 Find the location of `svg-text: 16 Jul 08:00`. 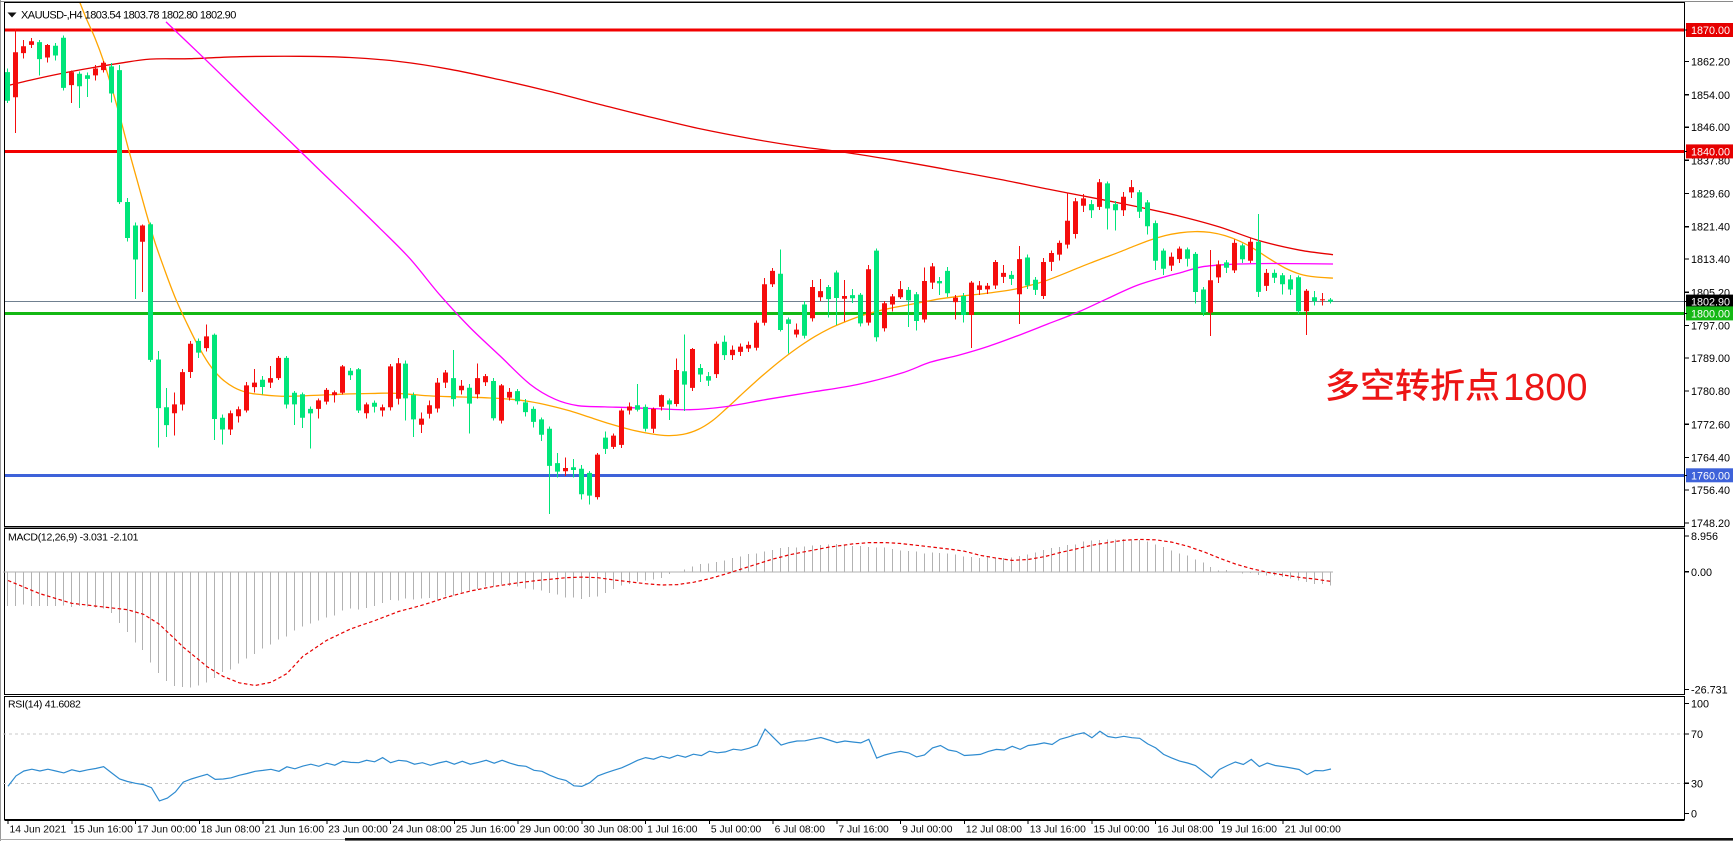

svg-text: 16 Jul 08:00 is located at coordinates (1185, 830).